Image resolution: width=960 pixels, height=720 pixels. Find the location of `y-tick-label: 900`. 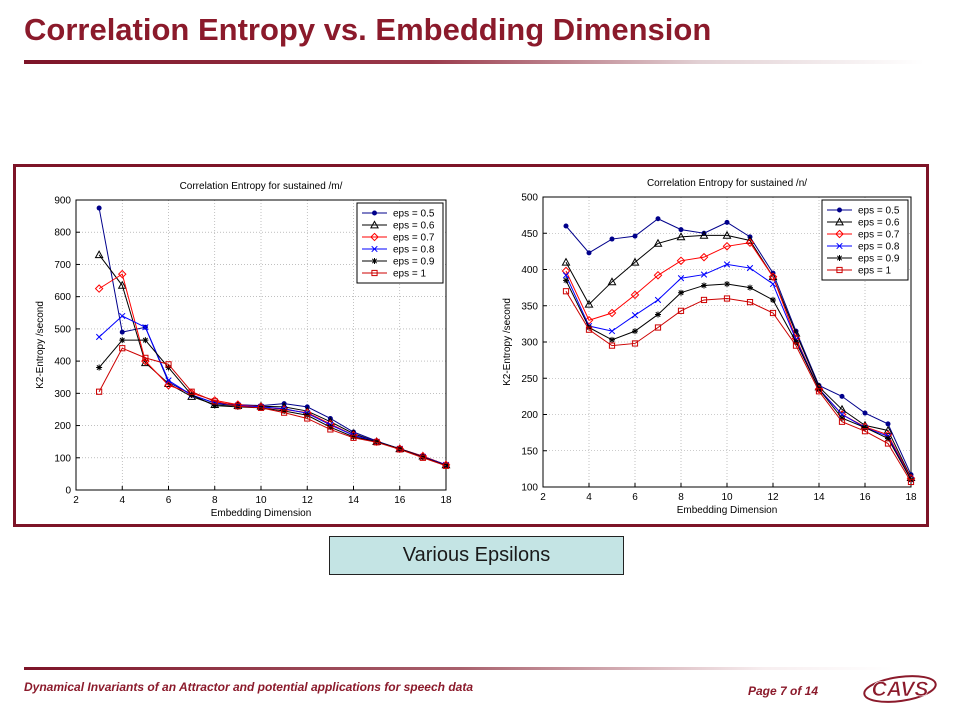

y-tick-label: 900 is located at coordinates (62, 201).